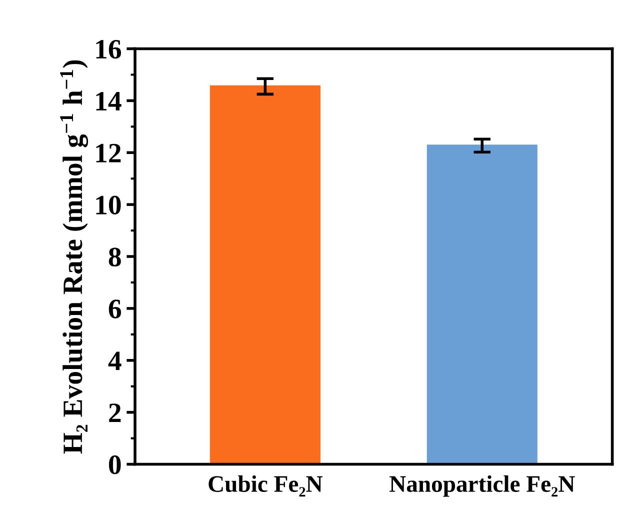 Image resolution: width=628 pixels, height=513 pixels. What do you see at coordinates (109, 49) in the screenshot?
I see `y-tick-label: 16` at bounding box center [109, 49].